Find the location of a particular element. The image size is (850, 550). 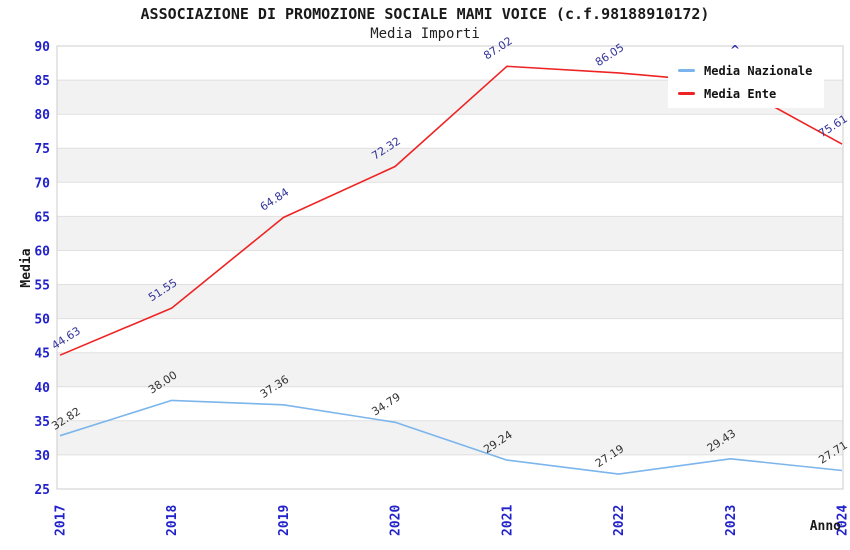

legend-item-media-nazionale: Media Nazionale is located at coordinates (745, 70).